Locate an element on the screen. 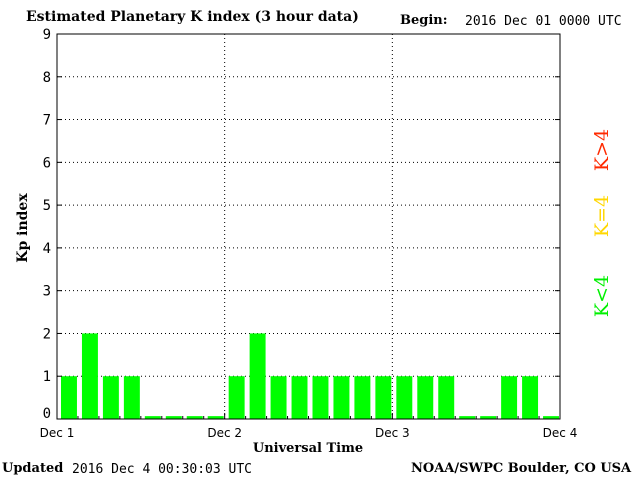 This screenshot has width=640, height=480. legend-entry: K>4 is located at coordinates (602, 150).